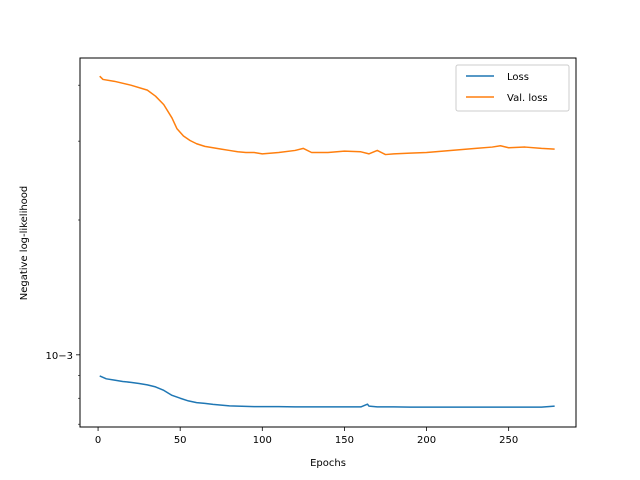  I want to click on x-axis-ticks: 0 50 100 150 200 250, so click(306, 436).